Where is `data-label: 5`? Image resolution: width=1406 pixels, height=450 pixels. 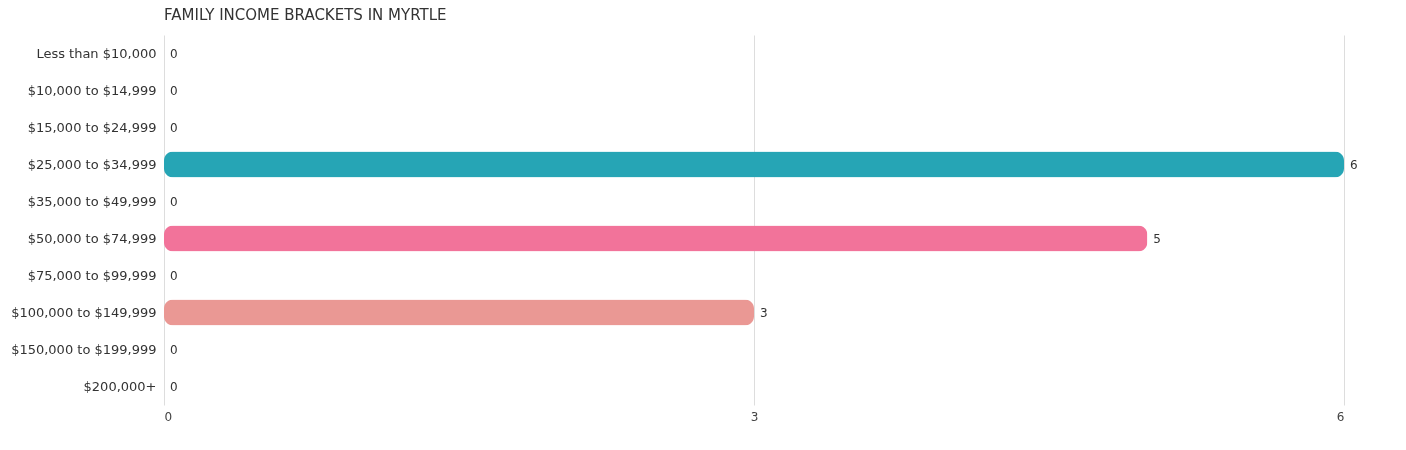 data-label: 5 is located at coordinates (1157, 238).